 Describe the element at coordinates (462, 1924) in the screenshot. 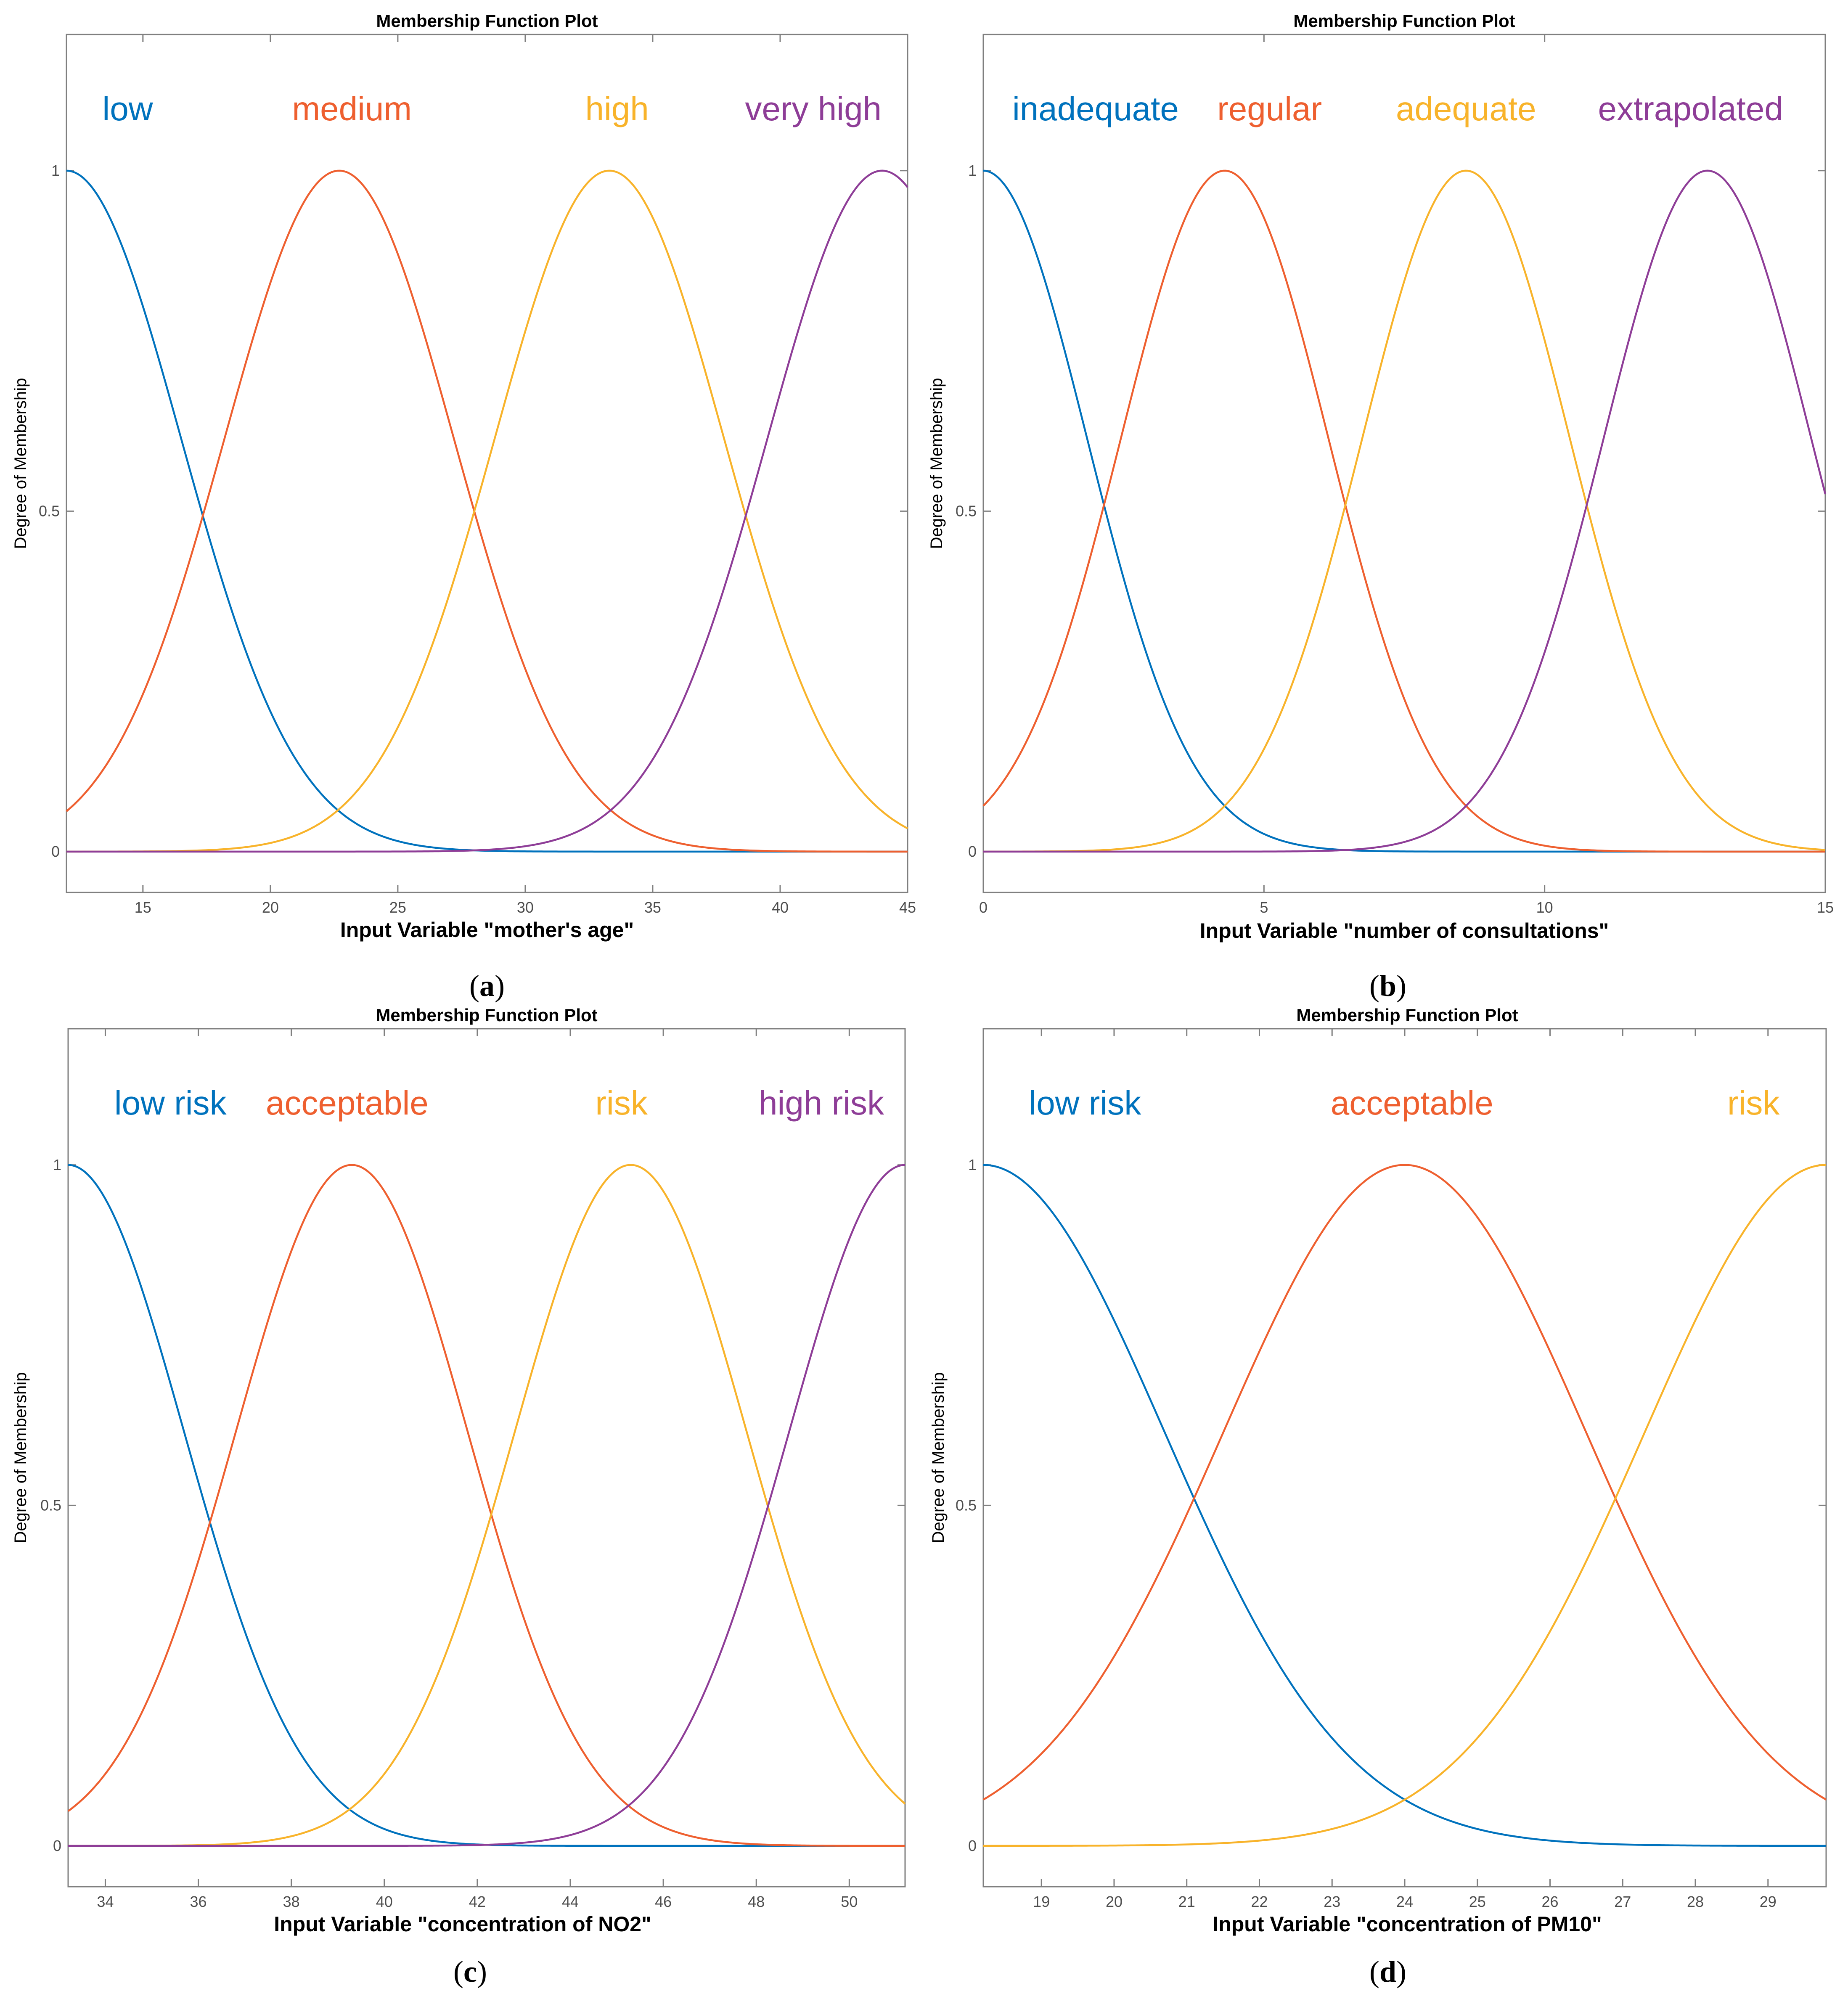

I see `x-axis-label: Input Variable "concentration of NO2"` at that location.